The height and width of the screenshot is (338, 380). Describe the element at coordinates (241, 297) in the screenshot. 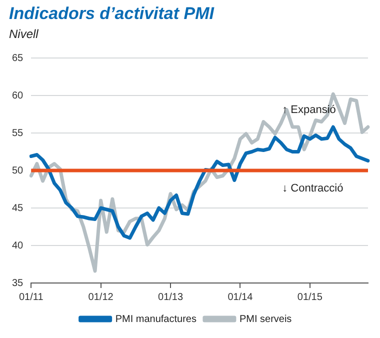

I see `x-tick-label: 01/14` at that location.